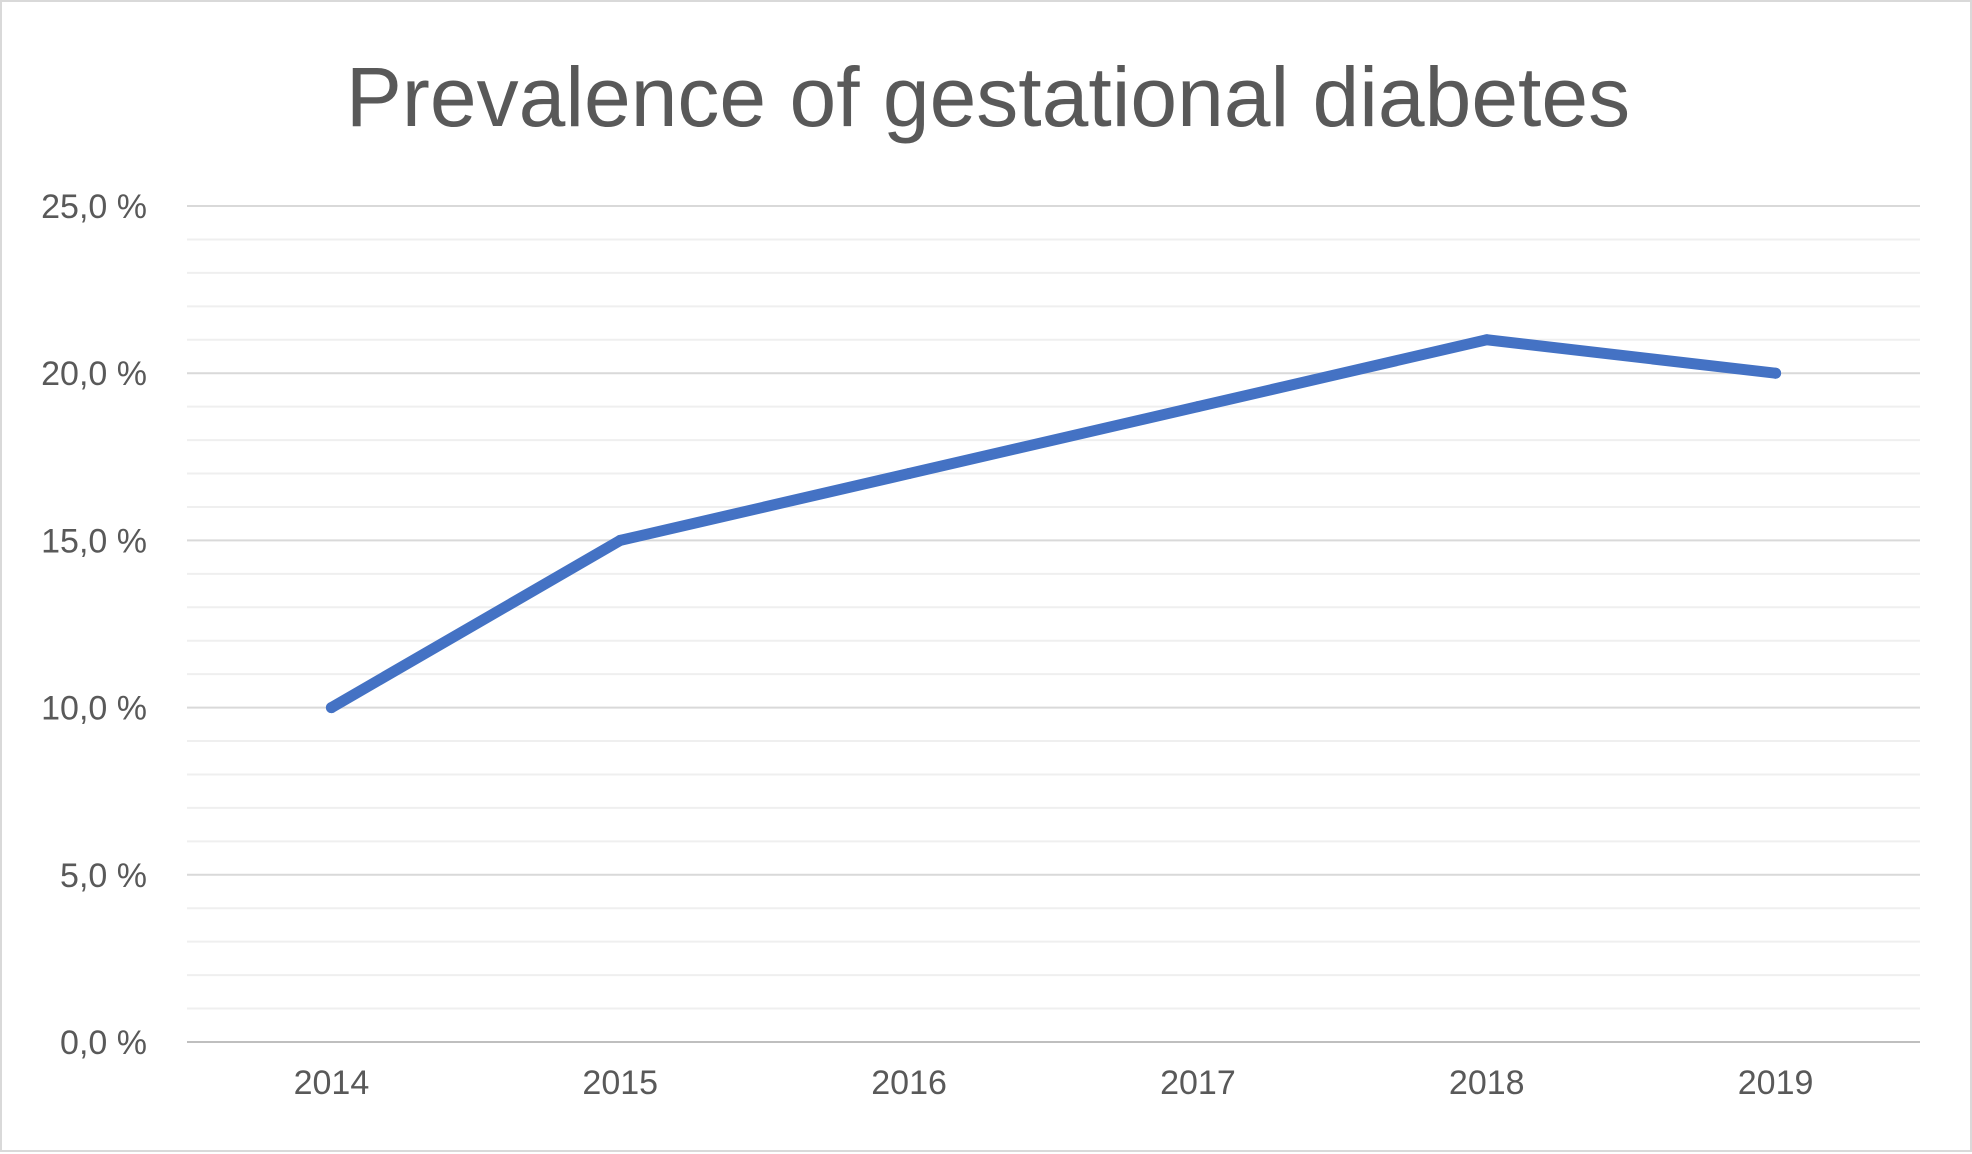  What do you see at coordinates (94, 541) in the screenshot?
I see `y-tick-label: 15,0 %` at bounding box center [94, 541].